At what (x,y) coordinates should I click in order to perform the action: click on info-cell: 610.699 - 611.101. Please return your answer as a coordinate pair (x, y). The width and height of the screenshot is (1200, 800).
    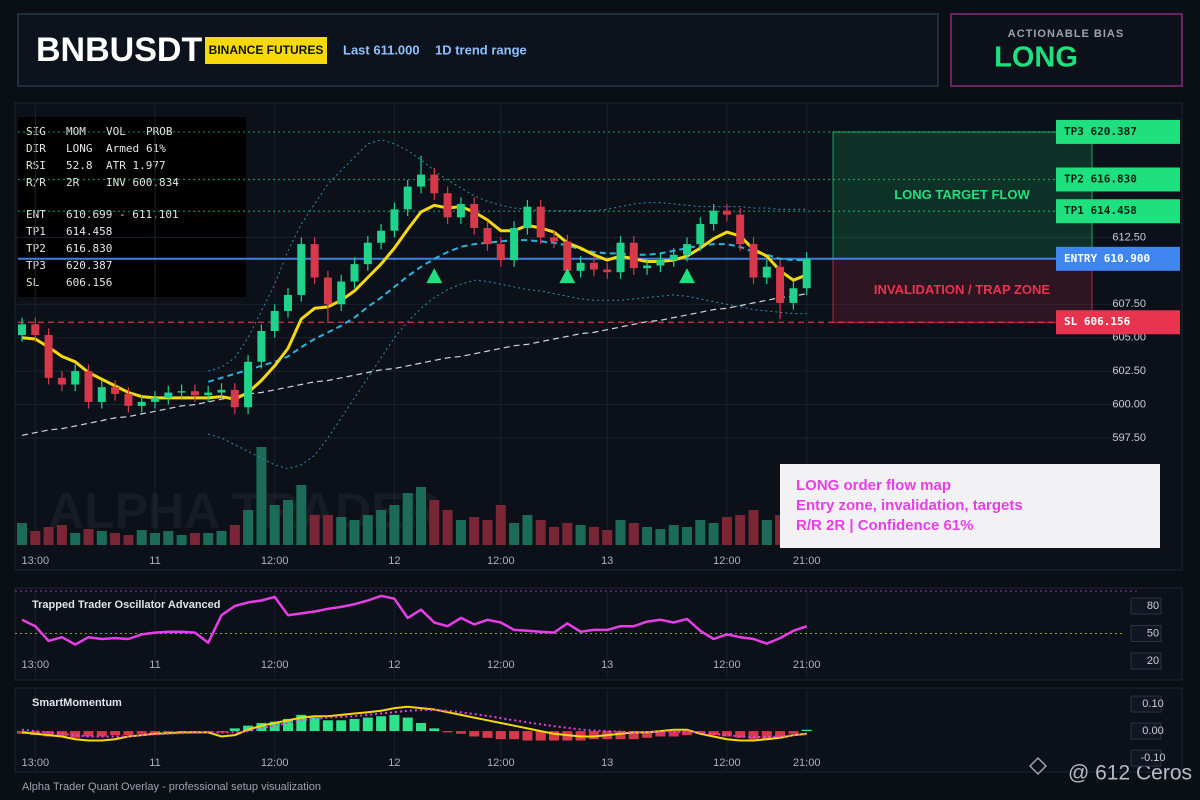
    Looking at the image, I should click on (122, 214).